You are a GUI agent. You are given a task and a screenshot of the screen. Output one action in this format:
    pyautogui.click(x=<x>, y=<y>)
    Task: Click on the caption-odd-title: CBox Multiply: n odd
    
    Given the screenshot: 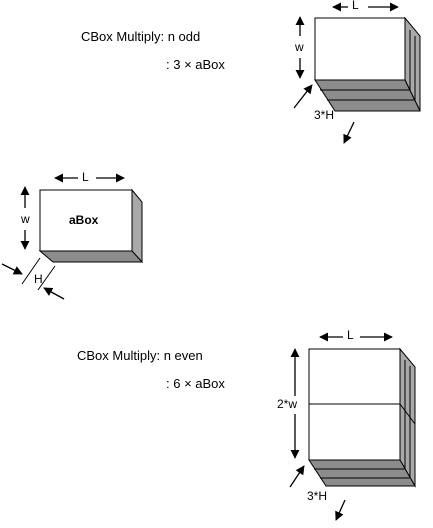 What is the action you would take?
    pyautogui.click(x=141, y=36)
    